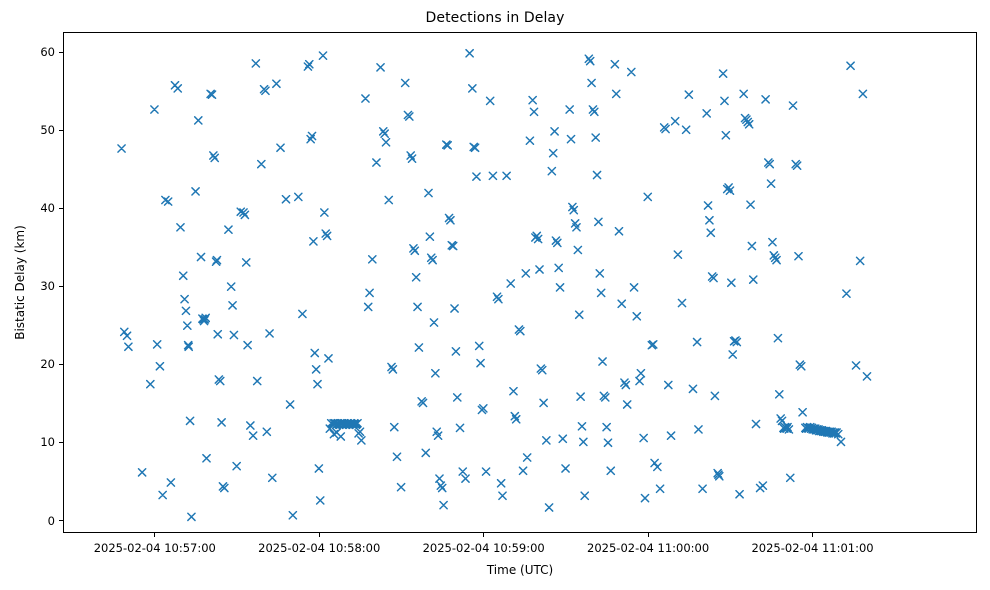 This screenshot has width=990, height=590. Describe the element at coordinates (495, 18) in the screenshot. I see `chart-title: Detections in Delay` at that location.